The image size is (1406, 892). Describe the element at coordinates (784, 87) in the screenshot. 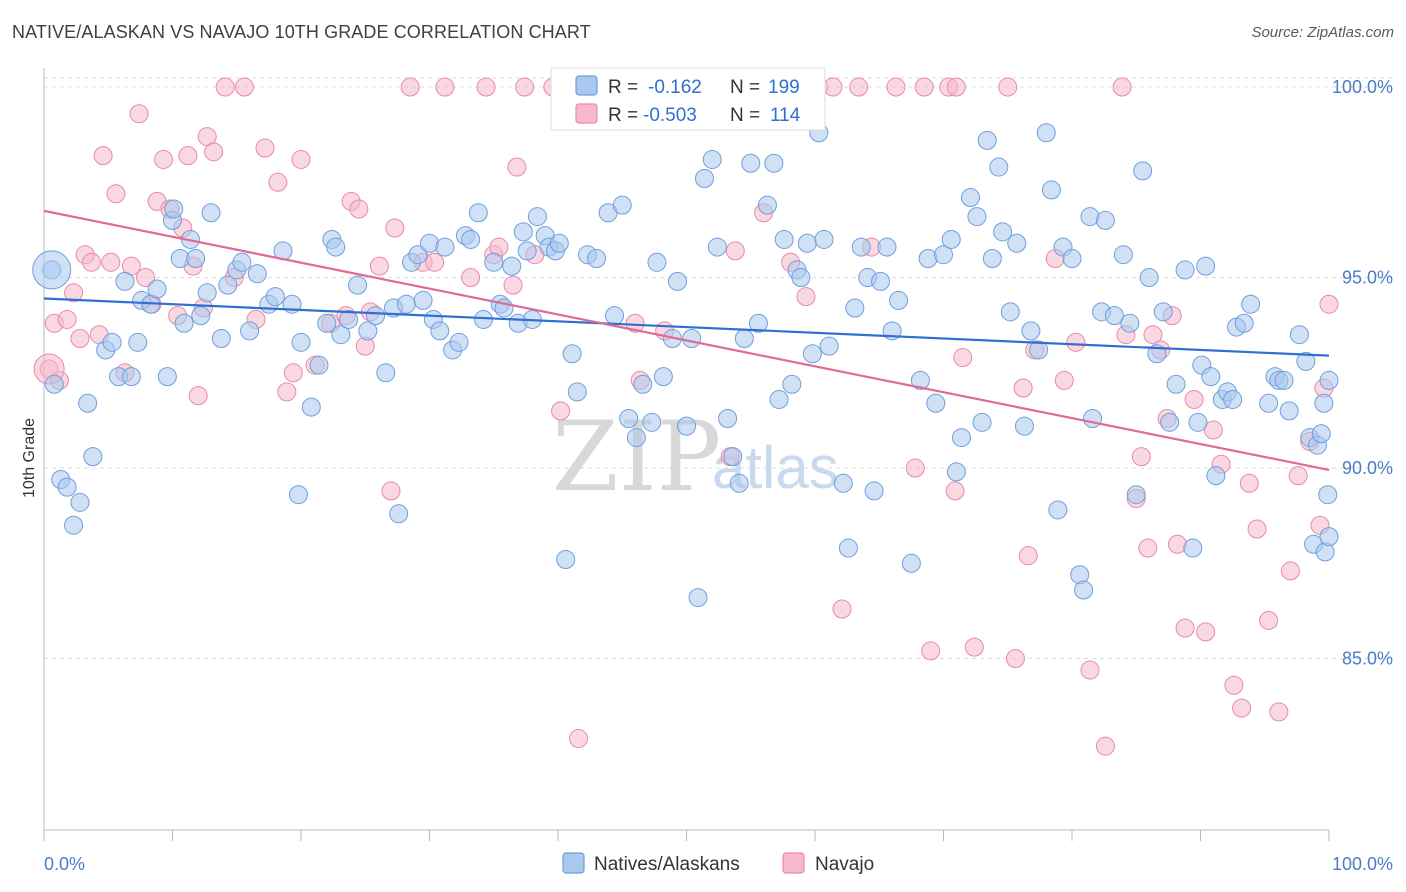

I see `stats-n-value-blue: 199` at that location.